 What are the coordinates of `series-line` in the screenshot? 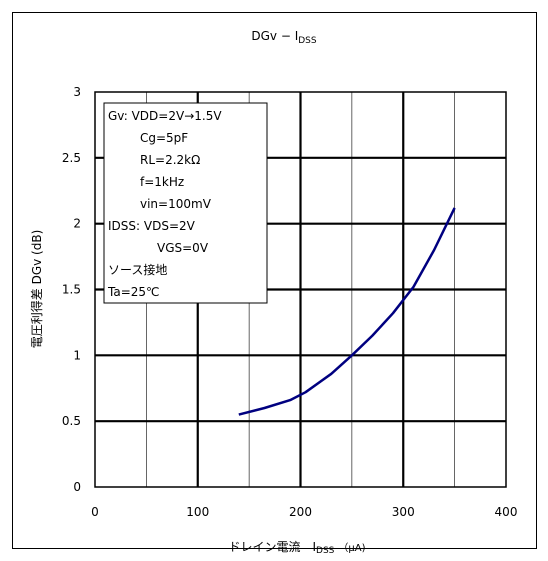 It's located at (347, 311).